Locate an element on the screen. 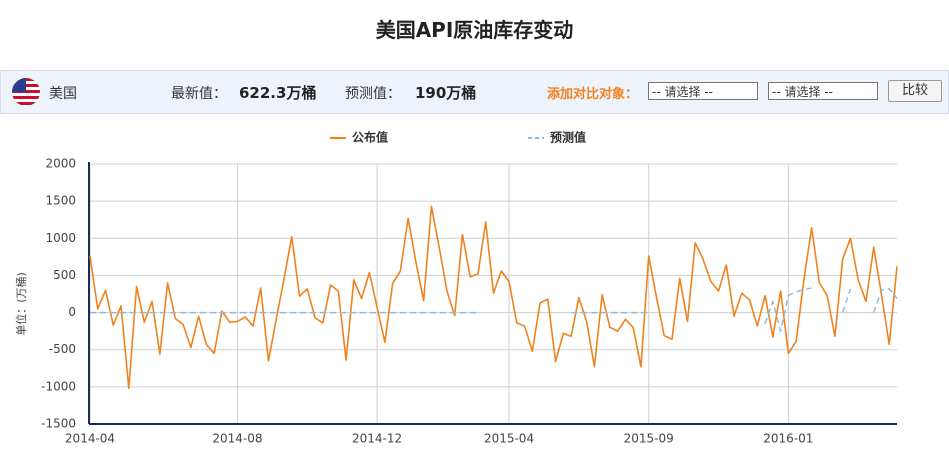 The image size is (949, 458). y-tick-label: -500 is located at coordinates (62, 349).